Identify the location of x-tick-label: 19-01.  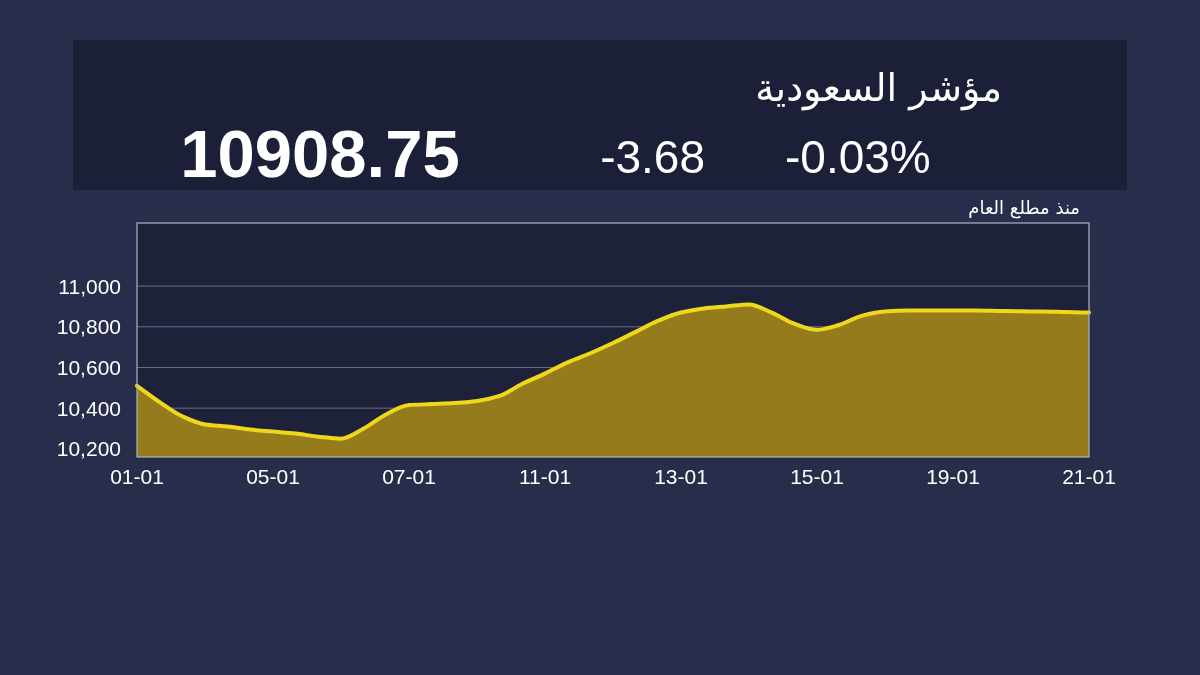
(953, 476).